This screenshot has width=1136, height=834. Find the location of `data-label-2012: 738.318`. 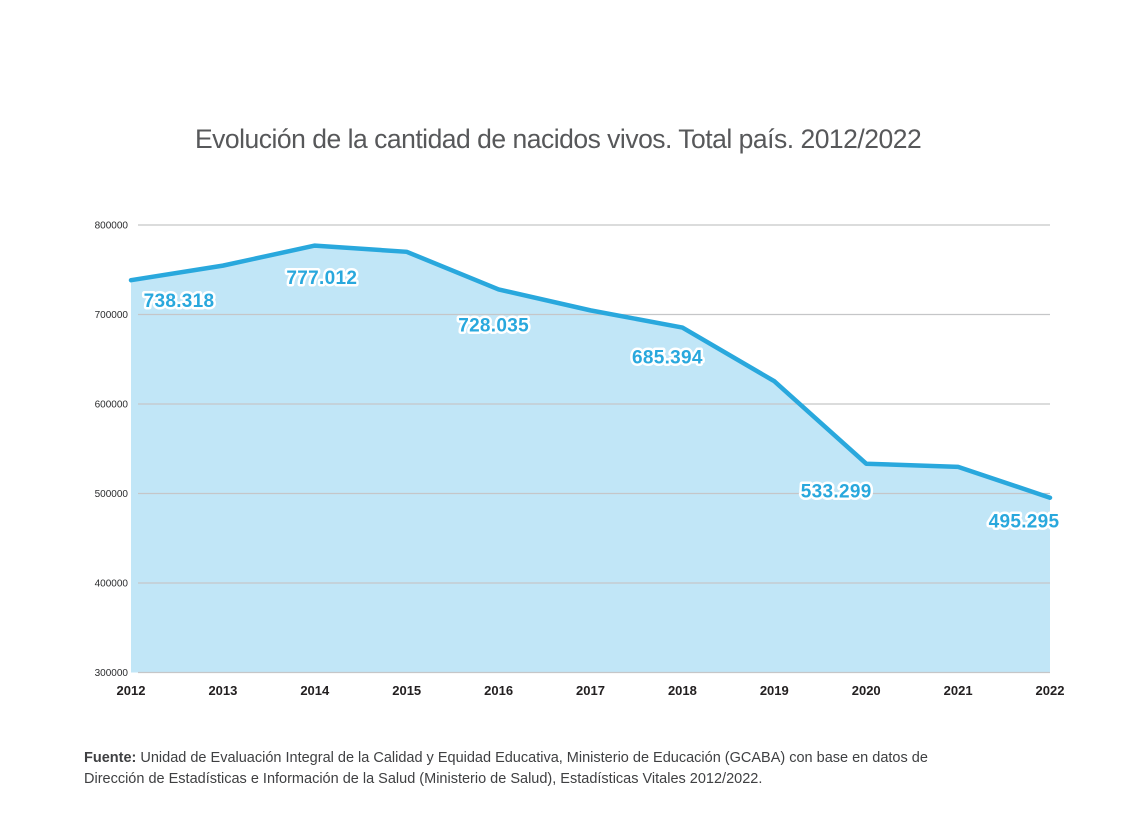

data-label-2012: 738.318 is located at coordinates (179, 301).